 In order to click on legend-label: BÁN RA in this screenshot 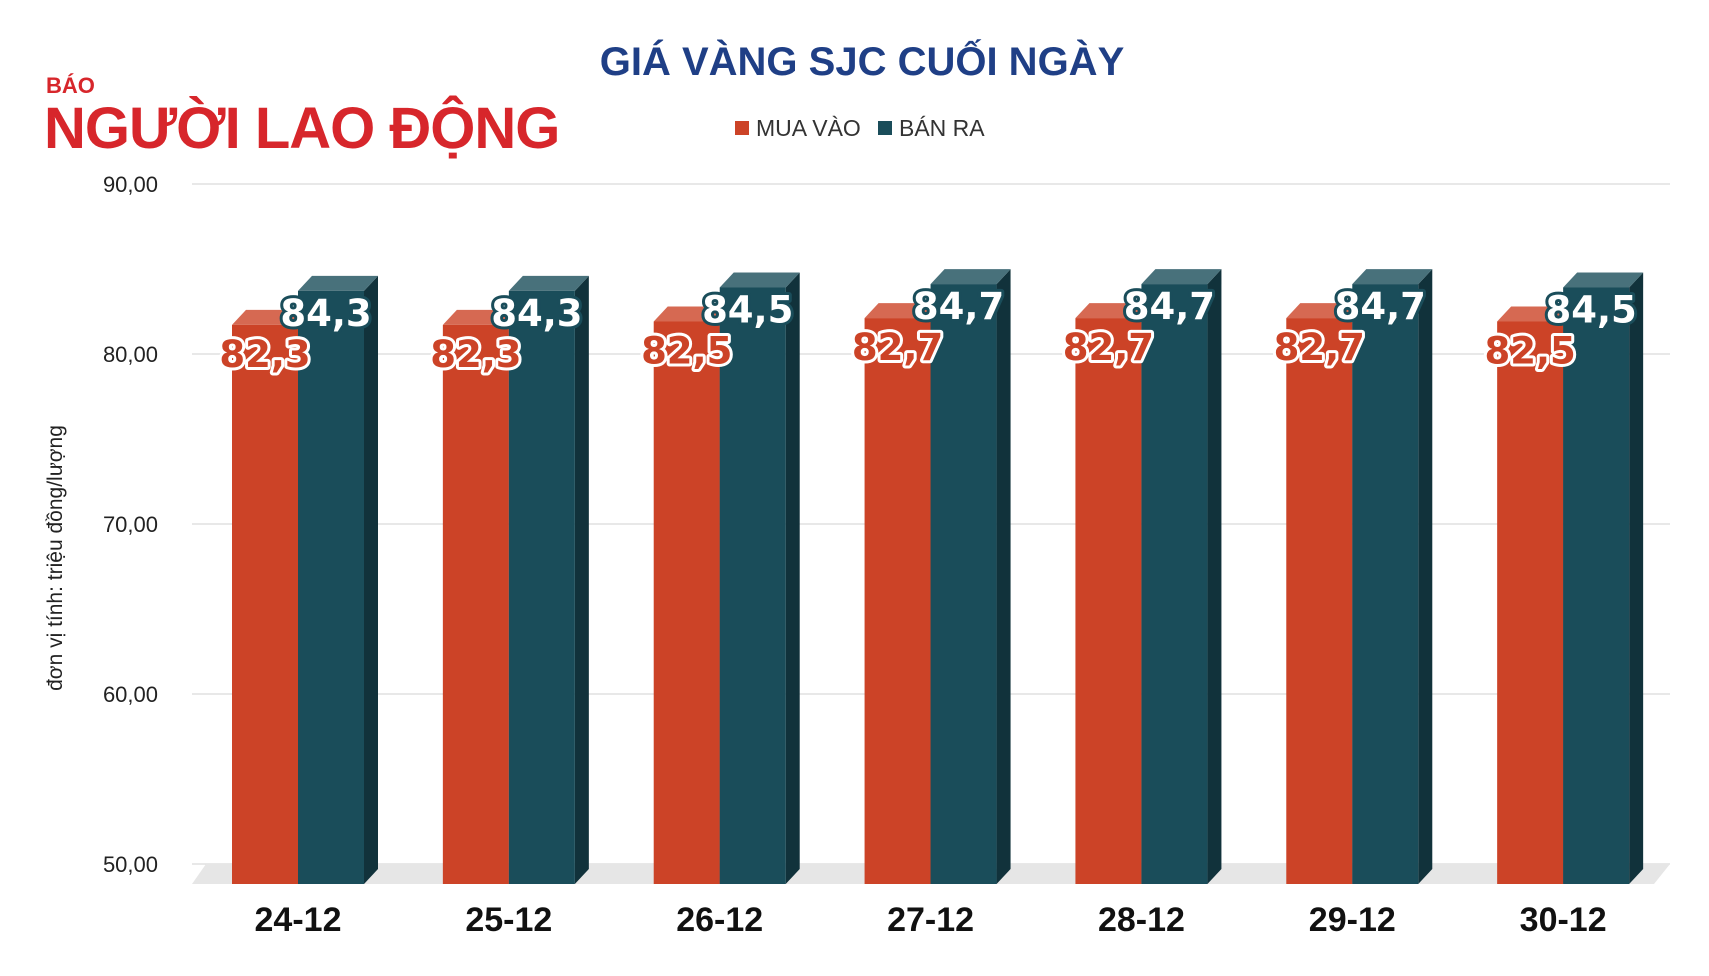, I will do `click(942, 128)`.